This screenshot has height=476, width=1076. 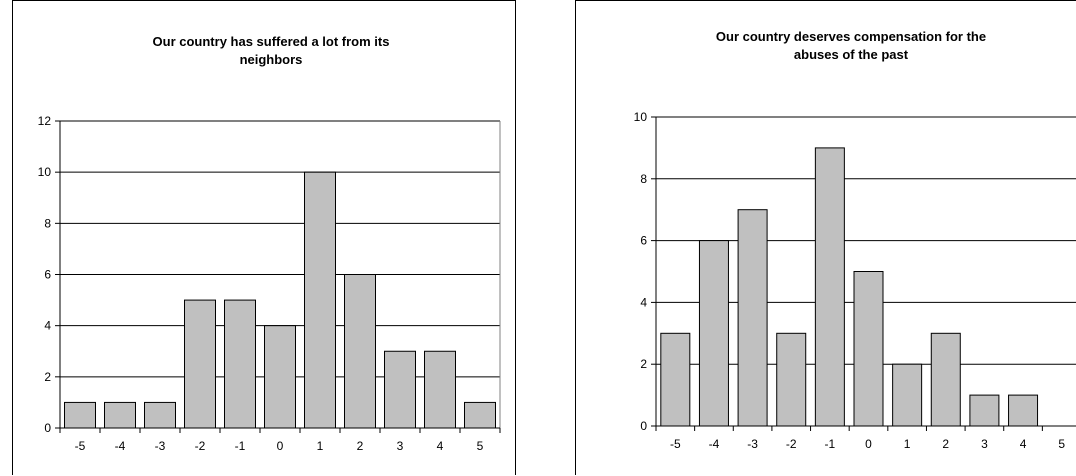 What do you see at coordinates (851, 54) in the screenshot?
I see `chart-title-line-2: abuses of the past` at bounding box center [851, 54].